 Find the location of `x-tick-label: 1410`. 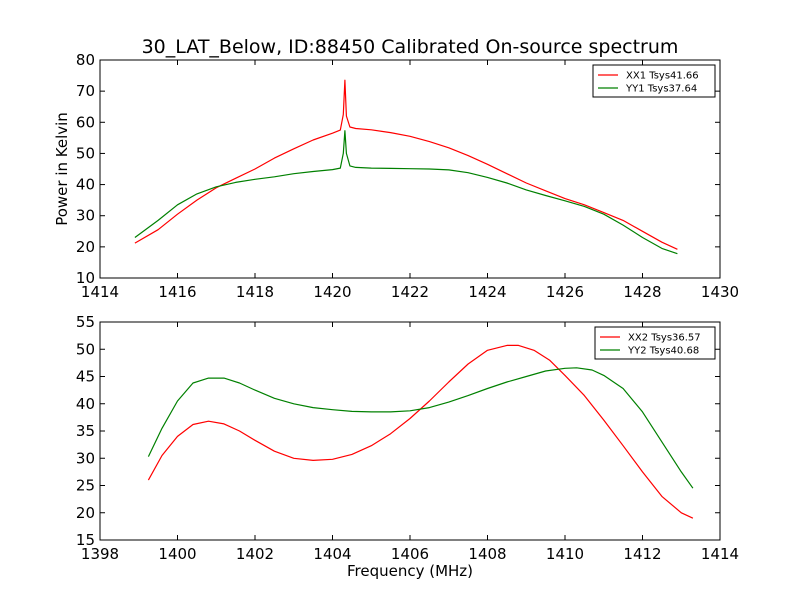

x-tick-label: 1410 is located at coordinates (565, 554).